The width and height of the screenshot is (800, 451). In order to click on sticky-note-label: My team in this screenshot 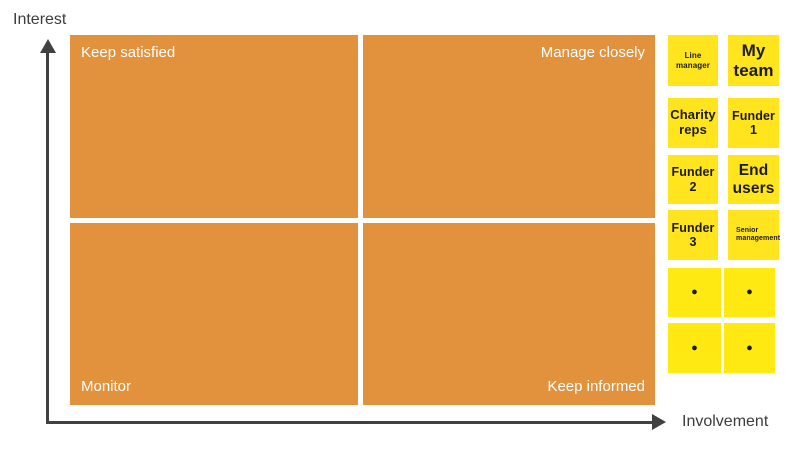, I will do `click(753, 60)`.